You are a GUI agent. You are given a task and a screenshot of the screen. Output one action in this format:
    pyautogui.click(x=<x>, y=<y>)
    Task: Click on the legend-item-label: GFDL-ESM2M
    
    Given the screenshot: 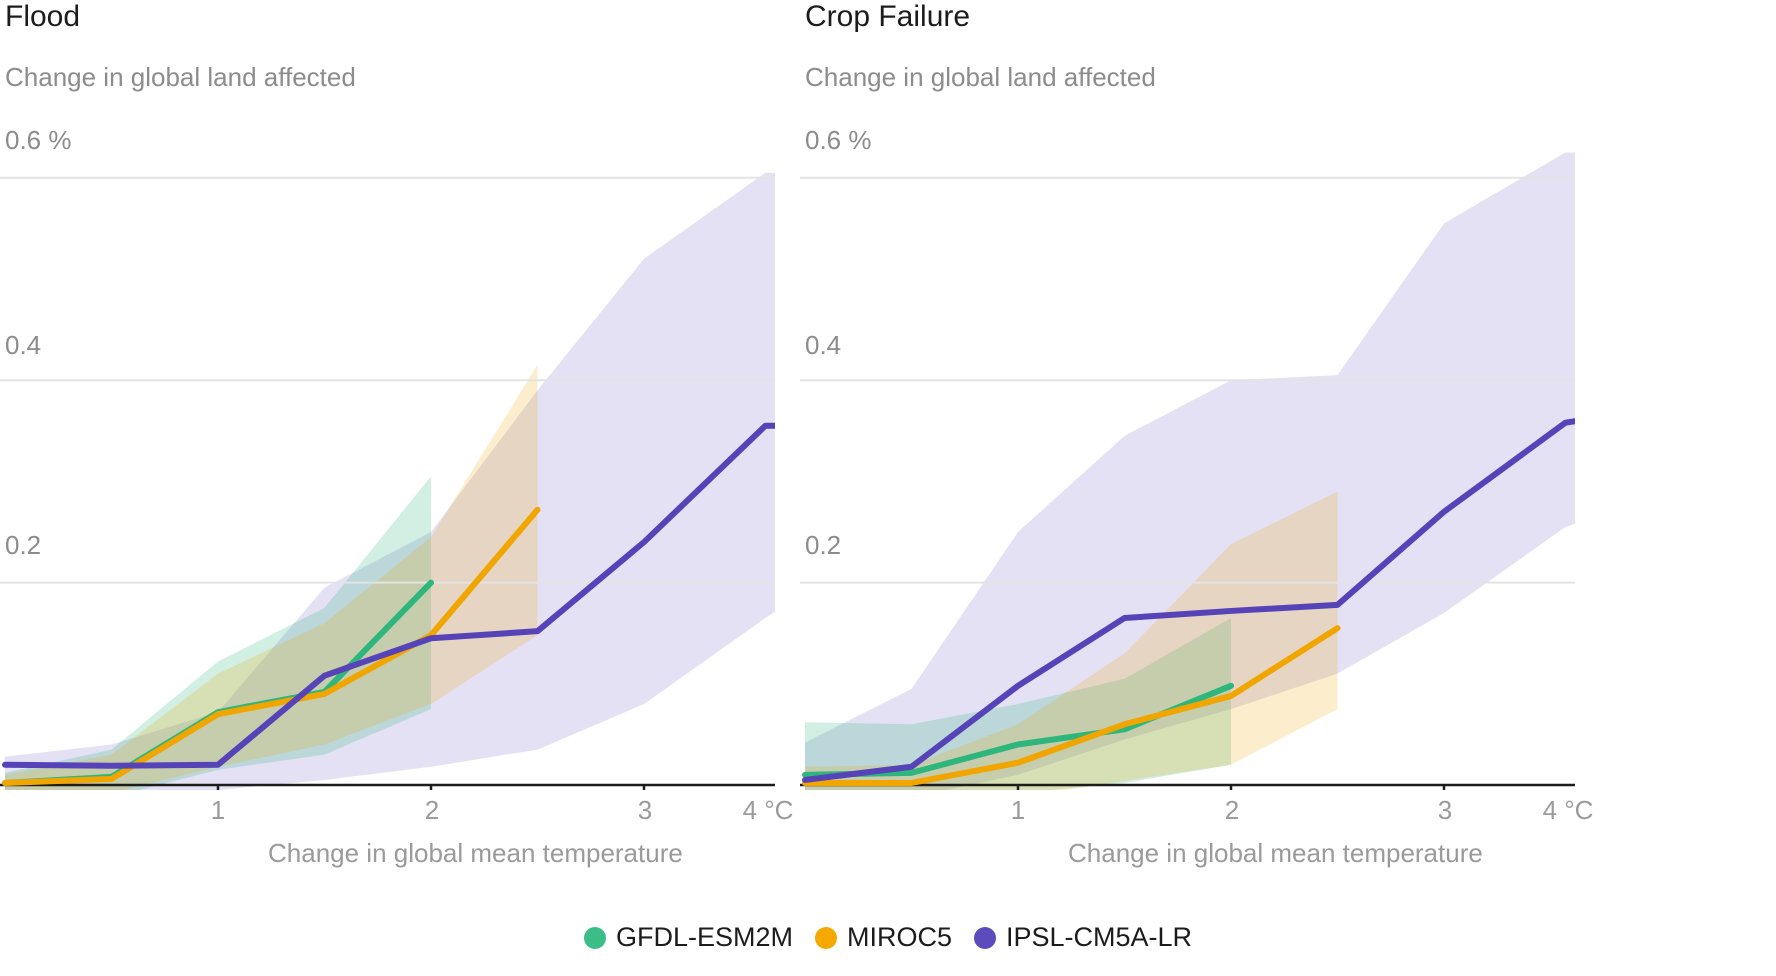 What is the action you would take?
    pyautogui.click(x=704, y=937)
    